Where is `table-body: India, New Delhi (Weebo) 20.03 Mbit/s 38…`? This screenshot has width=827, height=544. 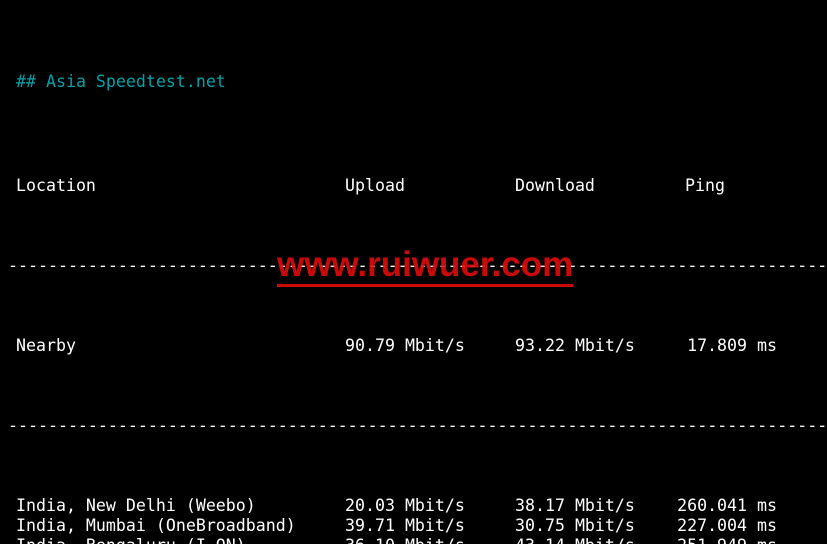 table-body: India, New Delhi (Weebo) 20.03 Mbit/s 38… is located at coordinates (413, 520).